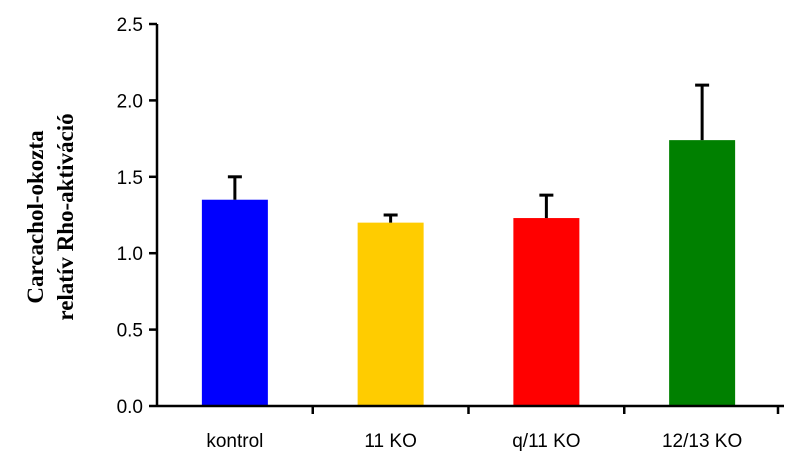 This screenshot has width=786, height=459. I want to click on x-tick-label-2: q/11 KO, so click(546, 441).